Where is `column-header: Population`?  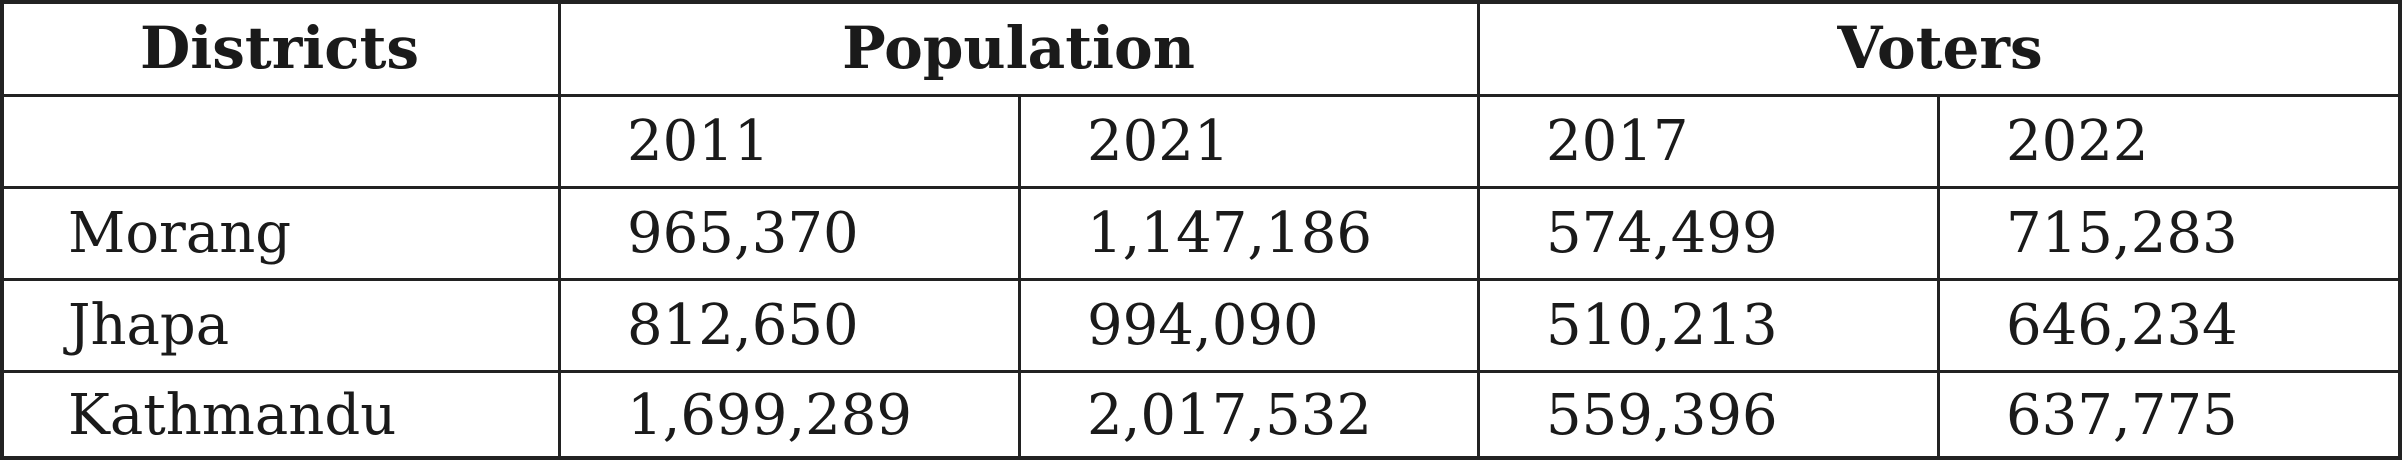 column-header: Population is located at coordinates (1018, 47).